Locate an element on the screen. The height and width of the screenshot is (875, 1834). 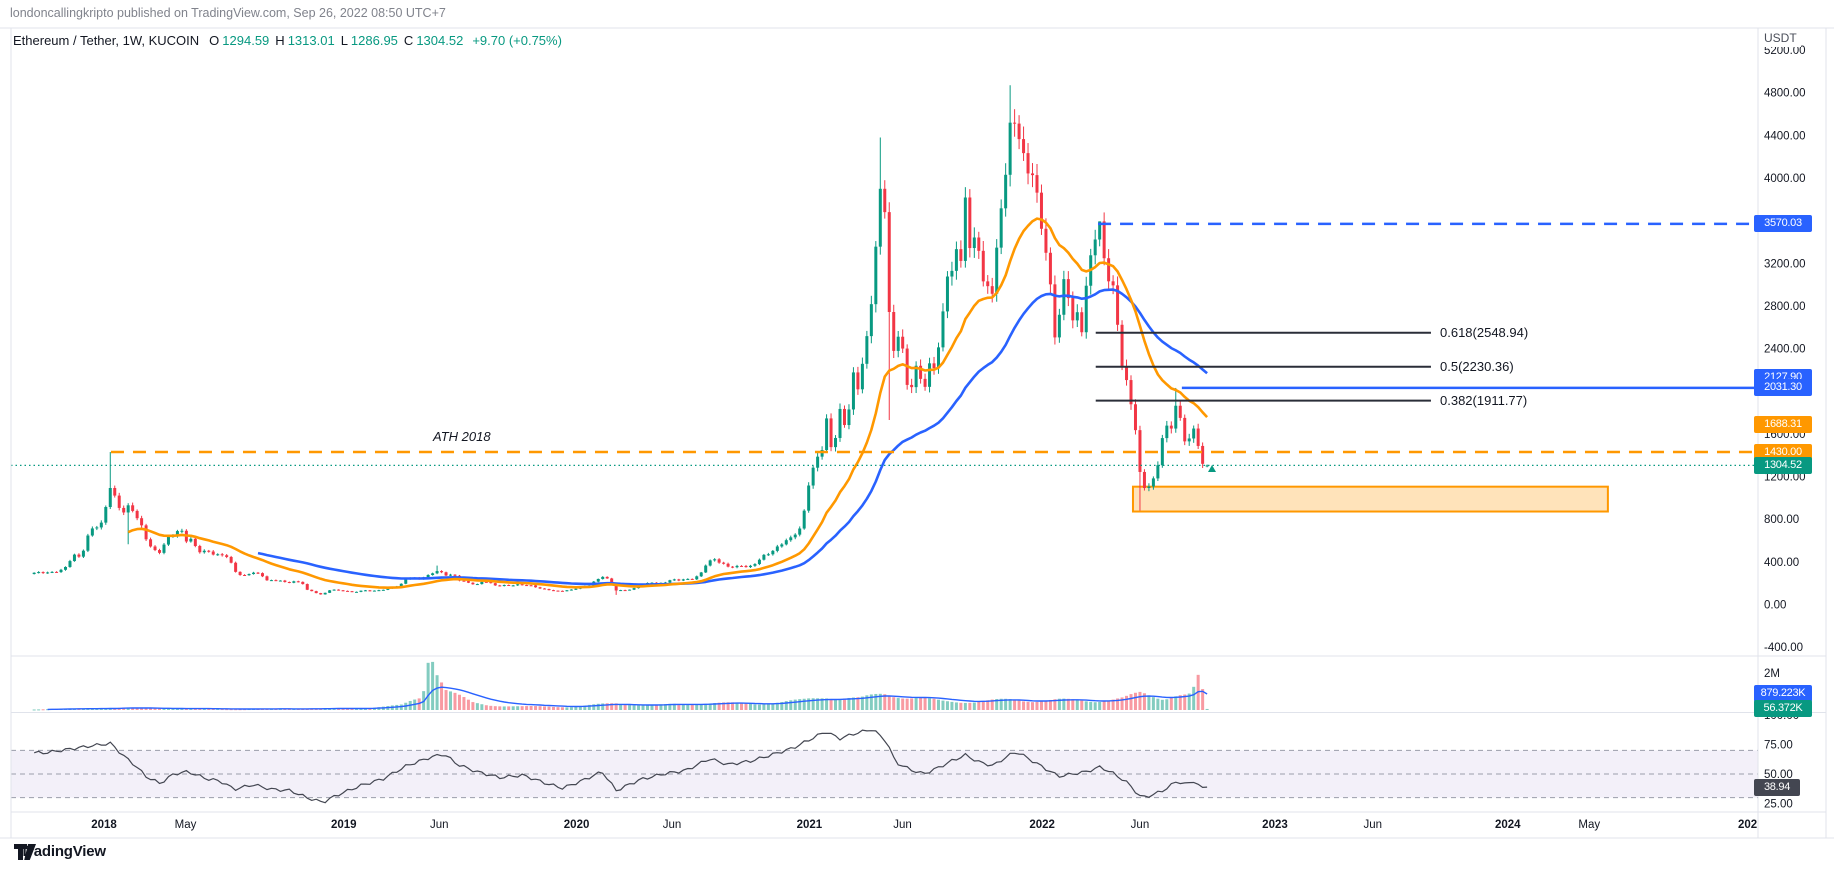
fib-level-label: 0.382(1911.77) is located at coordinates (1484, 400).